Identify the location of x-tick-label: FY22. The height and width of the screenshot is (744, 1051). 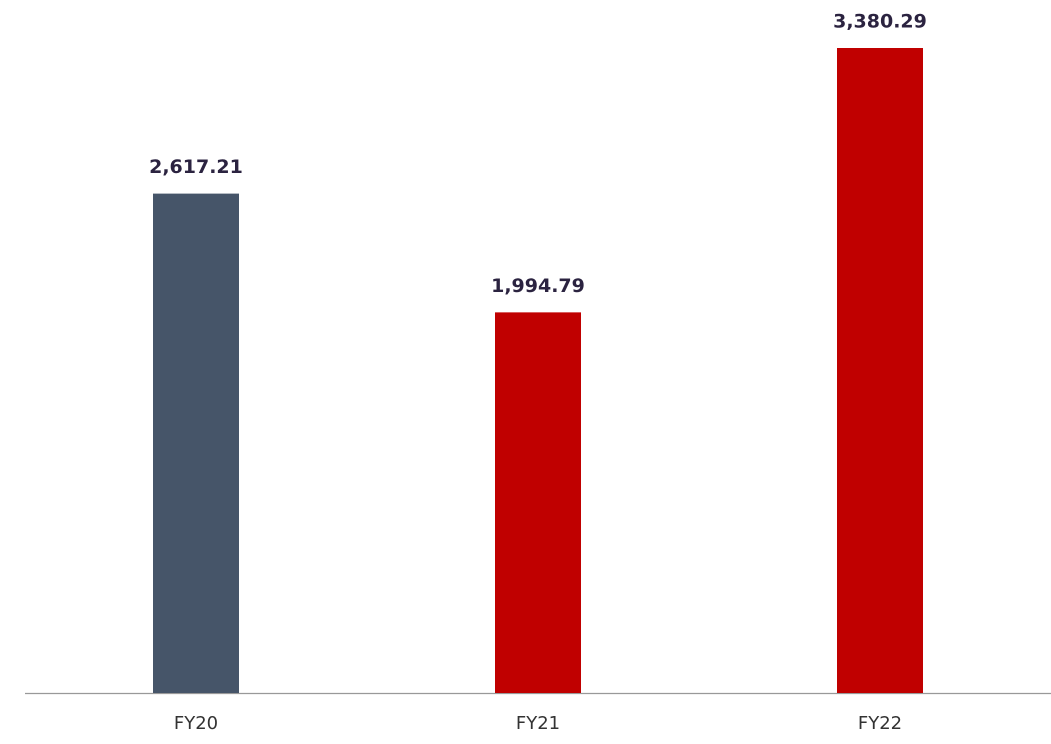
(880, 723).